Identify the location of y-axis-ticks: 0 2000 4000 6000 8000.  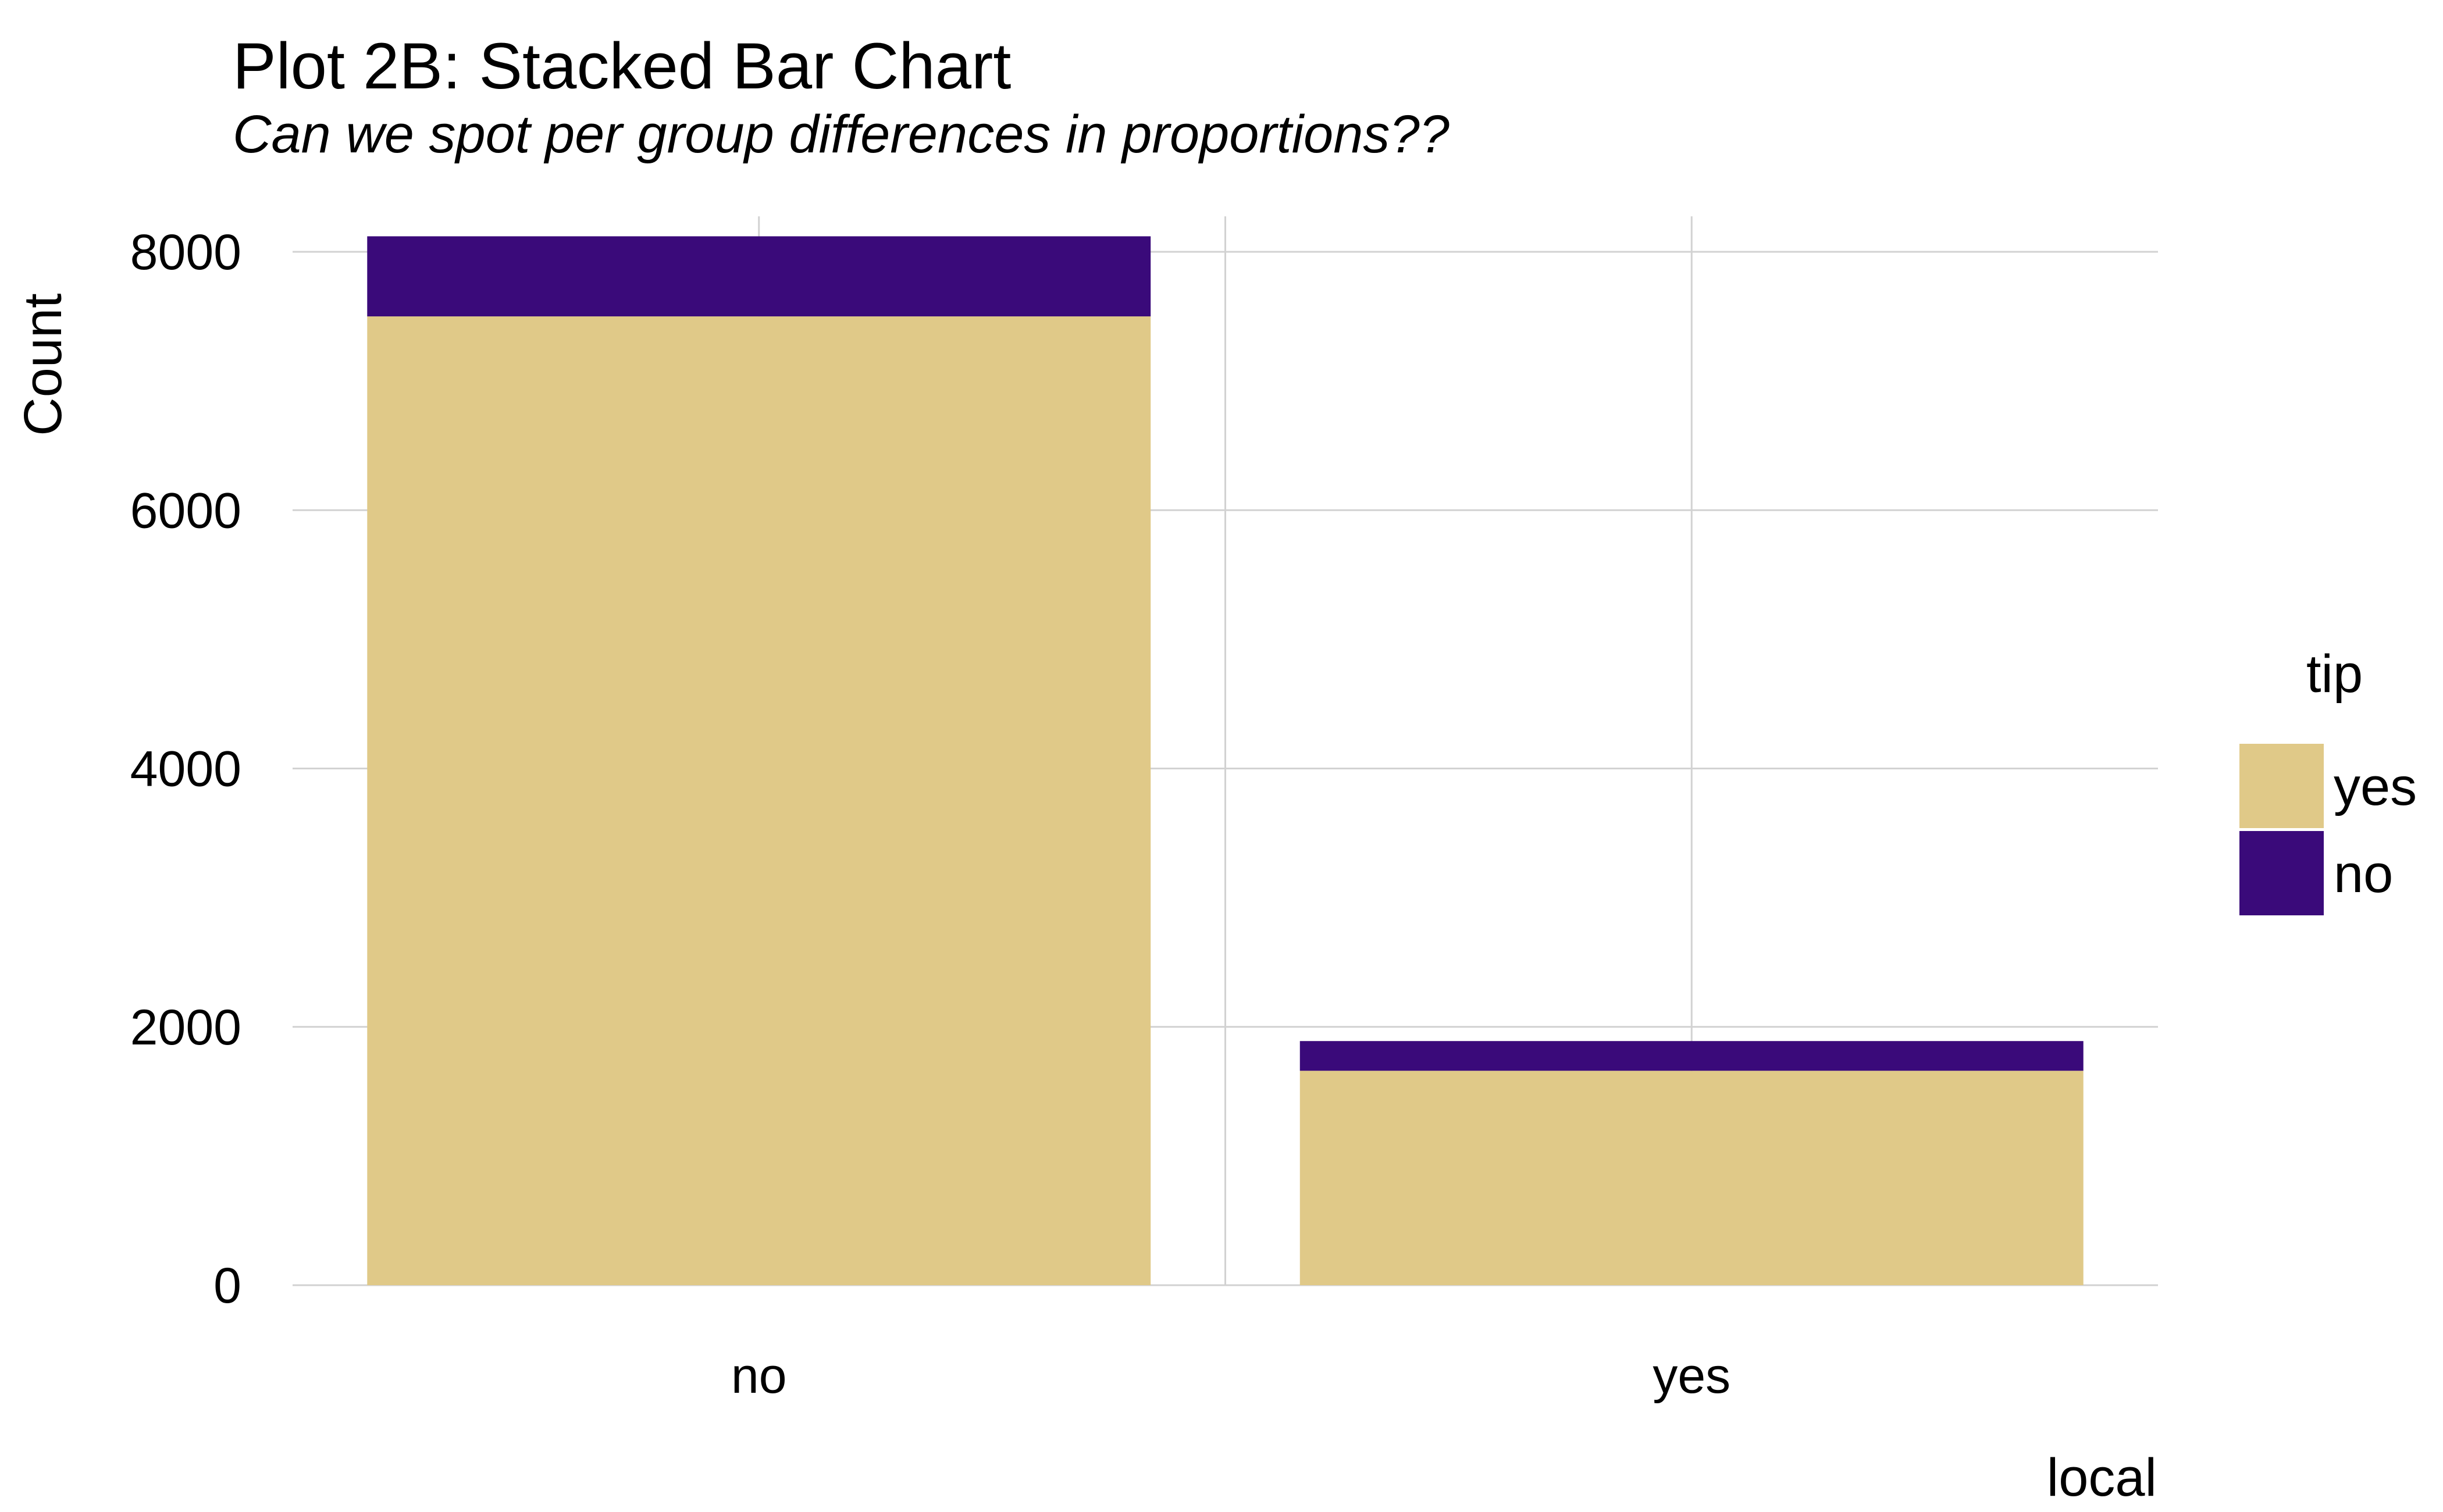
(185, 769).